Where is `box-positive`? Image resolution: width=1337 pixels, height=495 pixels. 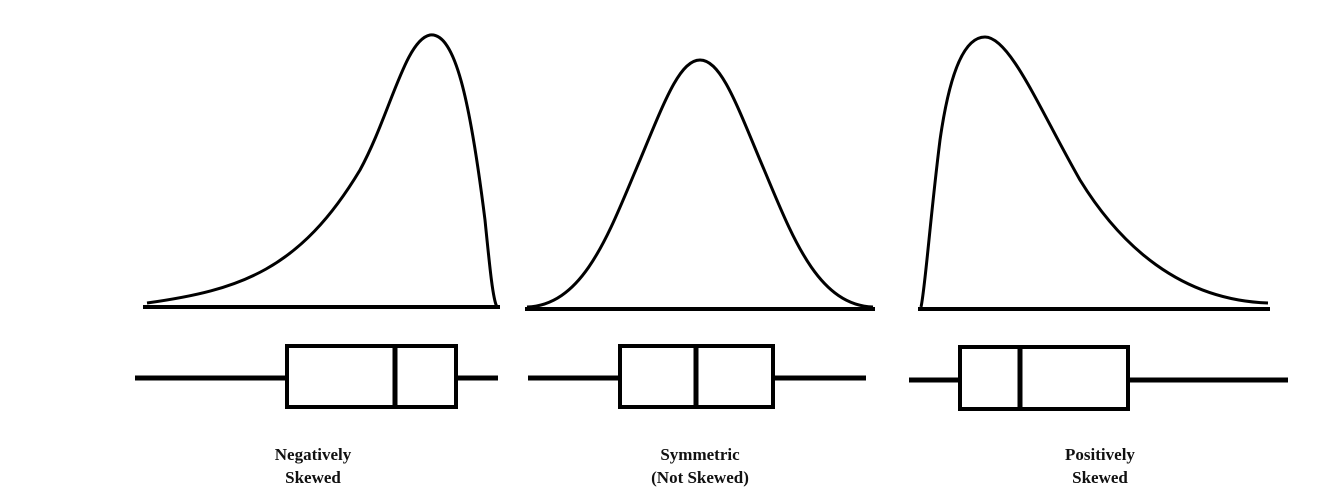 box-positive is located at coordinates (1044, 378).